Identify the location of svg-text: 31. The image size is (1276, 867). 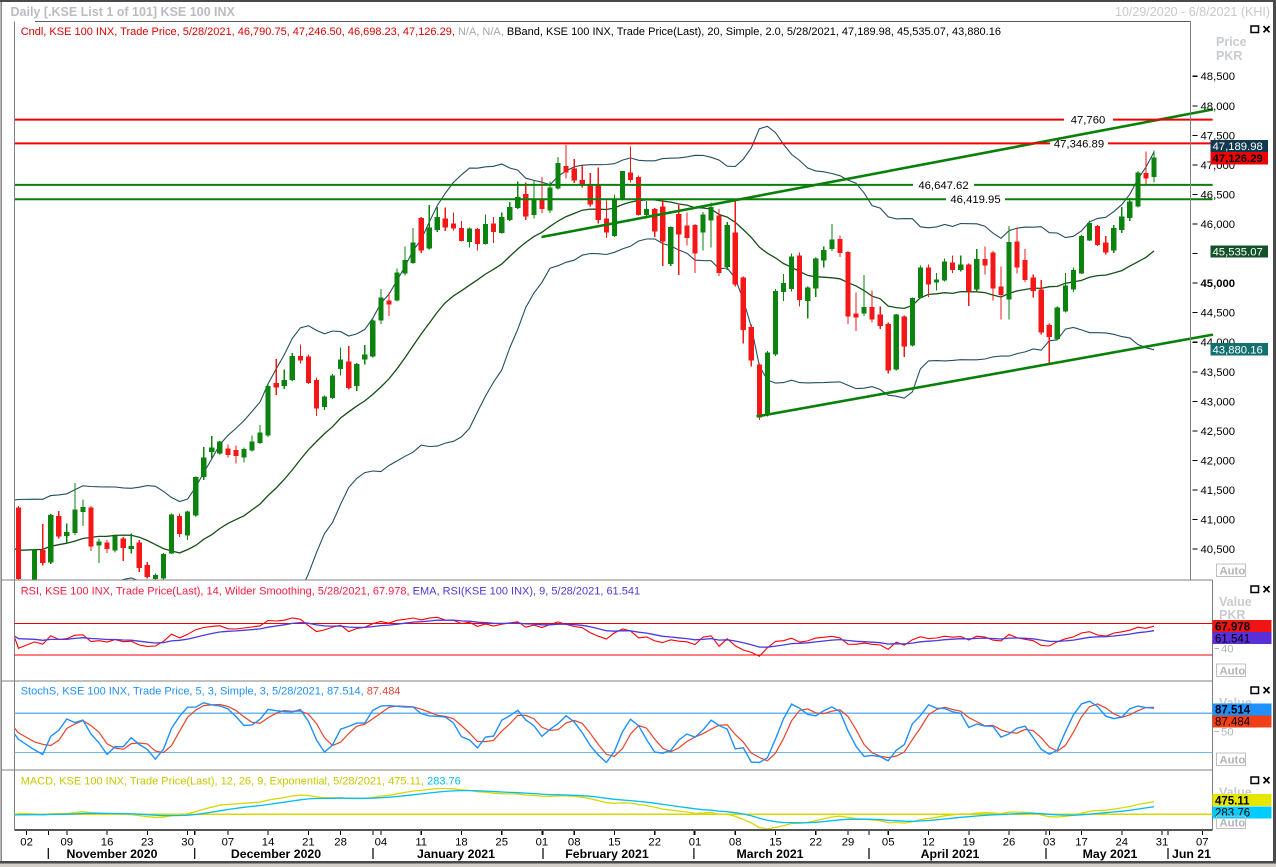
(1162, 843).